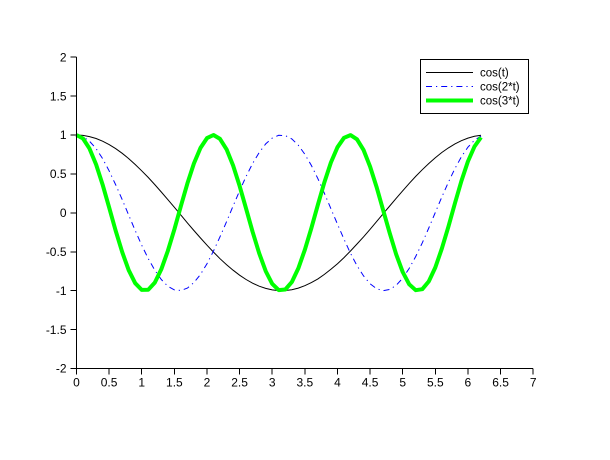 The height and width of the screenshot is (460, 610). What do you see at coordinates (337, 383) in the screenshot?
I see `svg-text: 4` at bounding box center [337, 383].